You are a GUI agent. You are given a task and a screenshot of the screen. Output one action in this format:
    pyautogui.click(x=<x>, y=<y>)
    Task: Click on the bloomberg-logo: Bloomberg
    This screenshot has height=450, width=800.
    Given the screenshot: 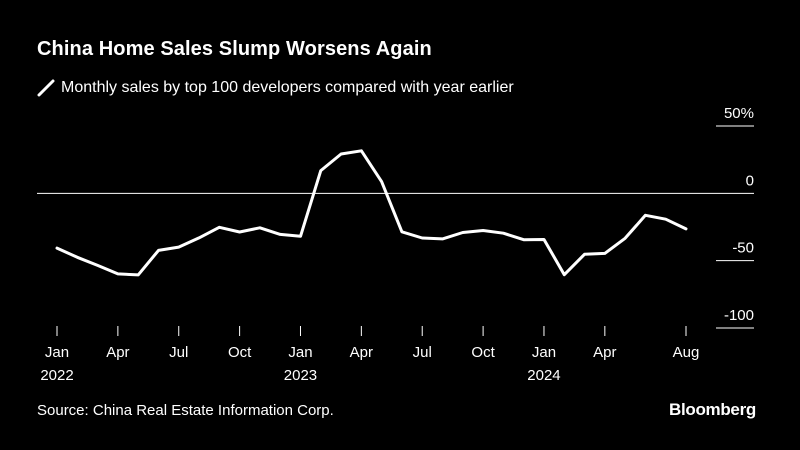 What is the action you would take?
    pyautogui.click(x=712, y=409)
    